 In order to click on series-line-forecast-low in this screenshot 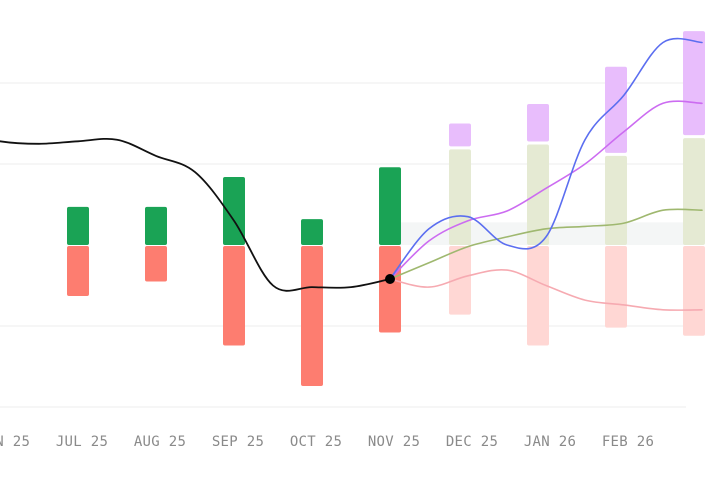, I will do `click(546, 289)`.